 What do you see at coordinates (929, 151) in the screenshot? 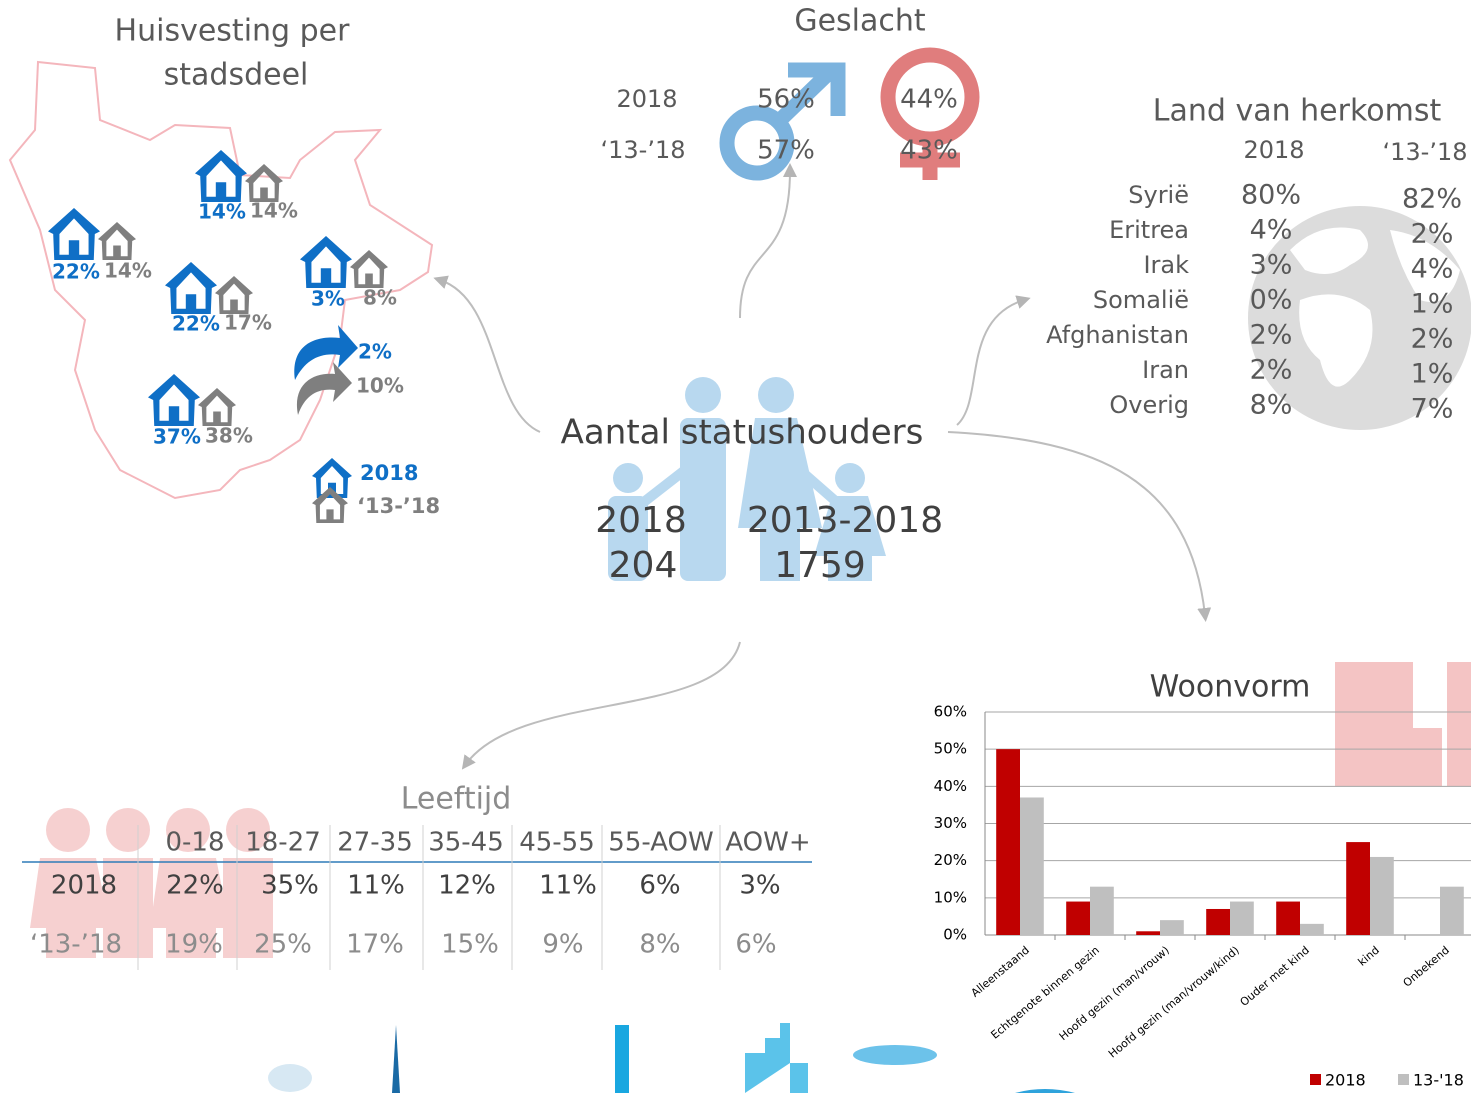
I see `female-value: 43%` at bounding box center [929, 151].